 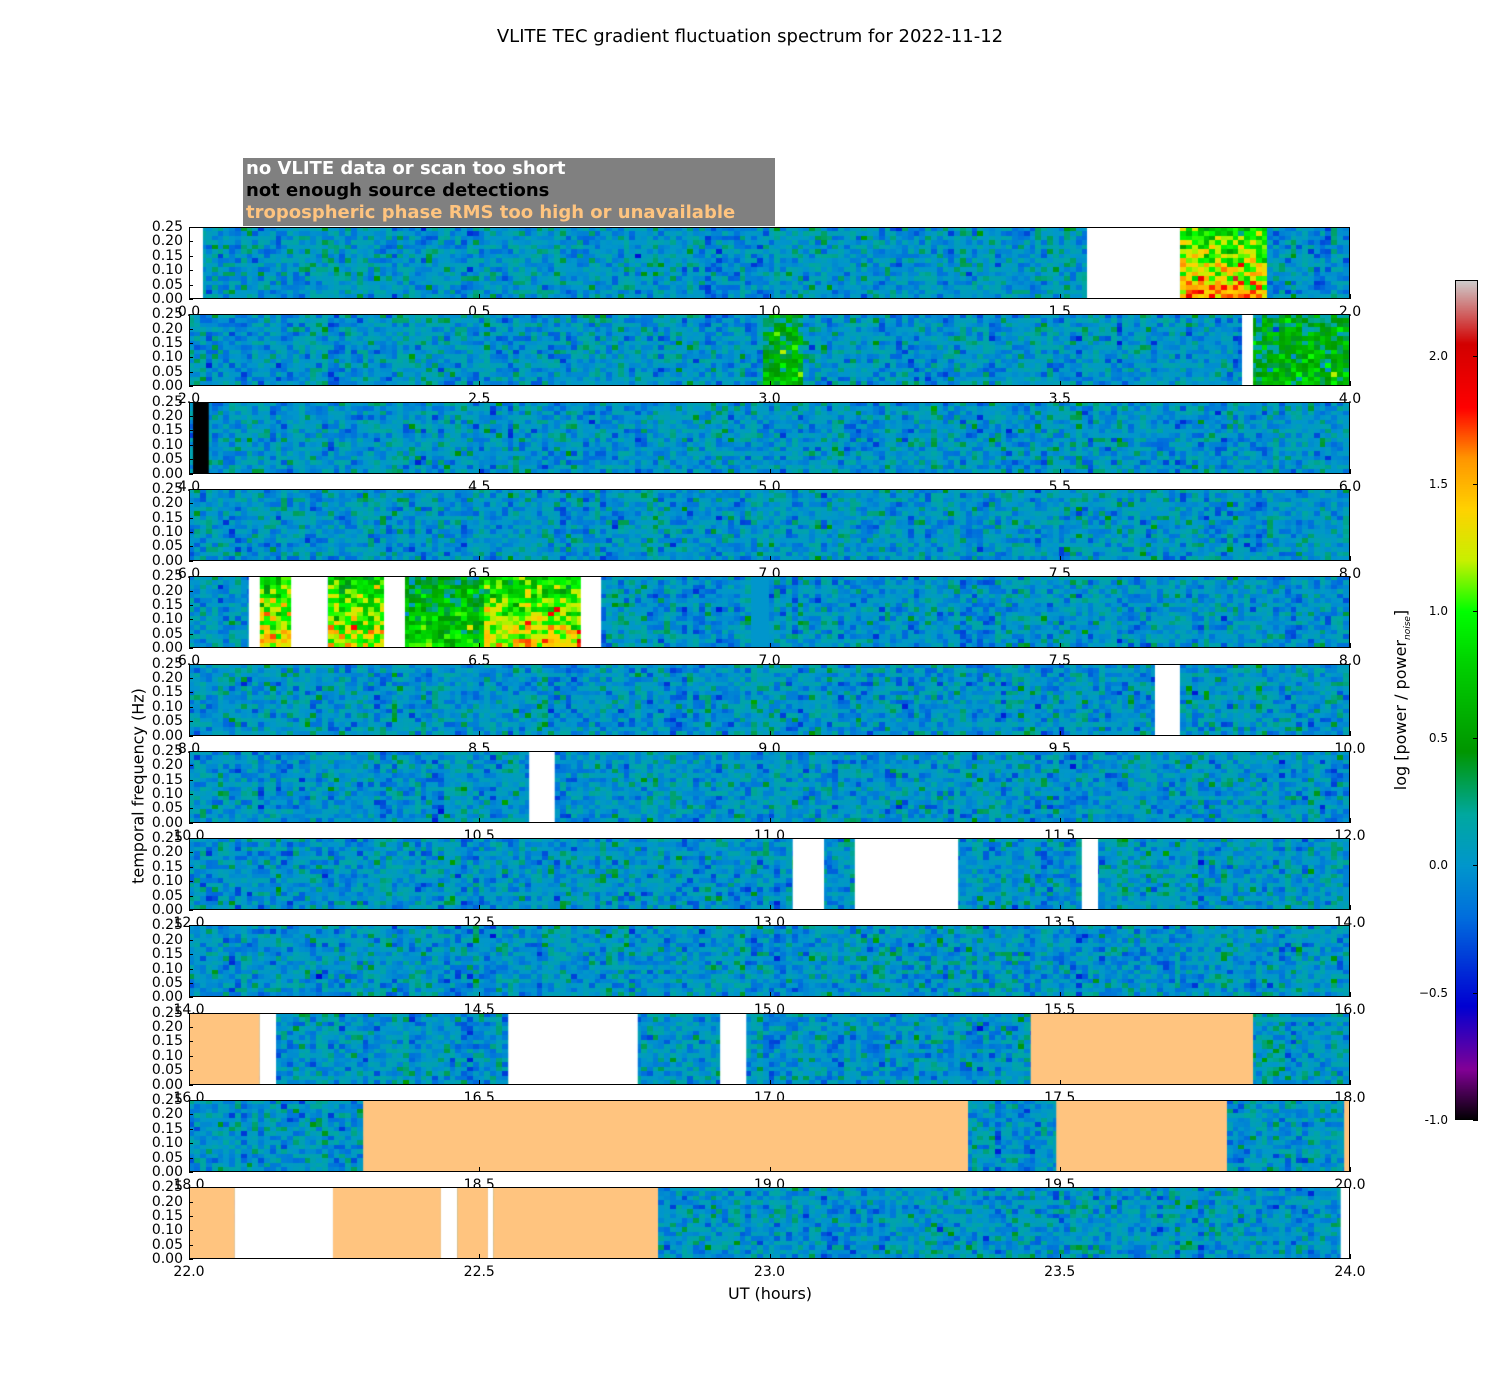 I want to click on spectrogram-panel: 0.00 0.05 0.10 0.15 0.20 0.25 4.0 4.5 5.0 5.5 6.0, so click(x=756, y=444).